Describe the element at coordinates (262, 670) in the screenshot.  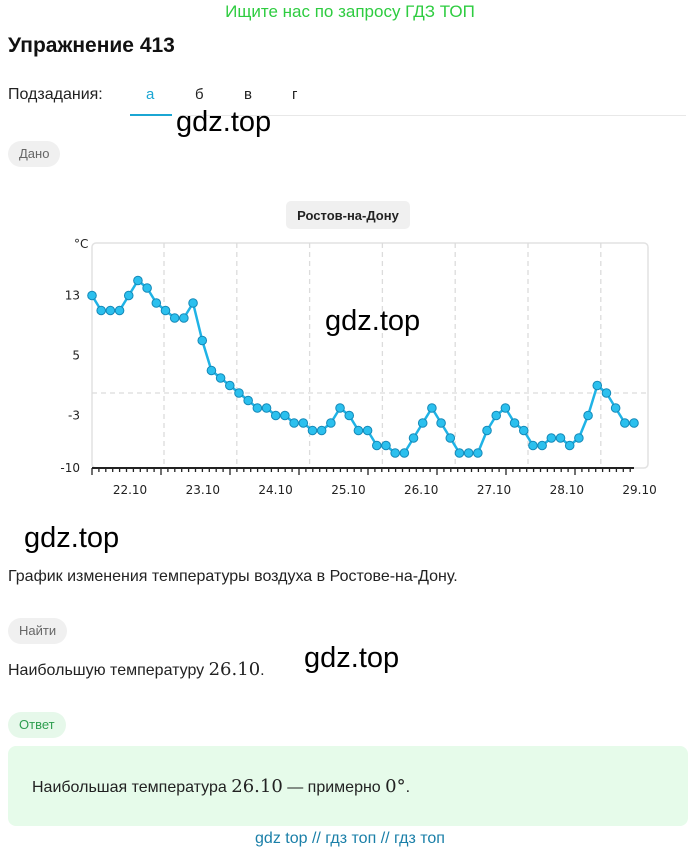
I see `find-text-end: .` at that location.